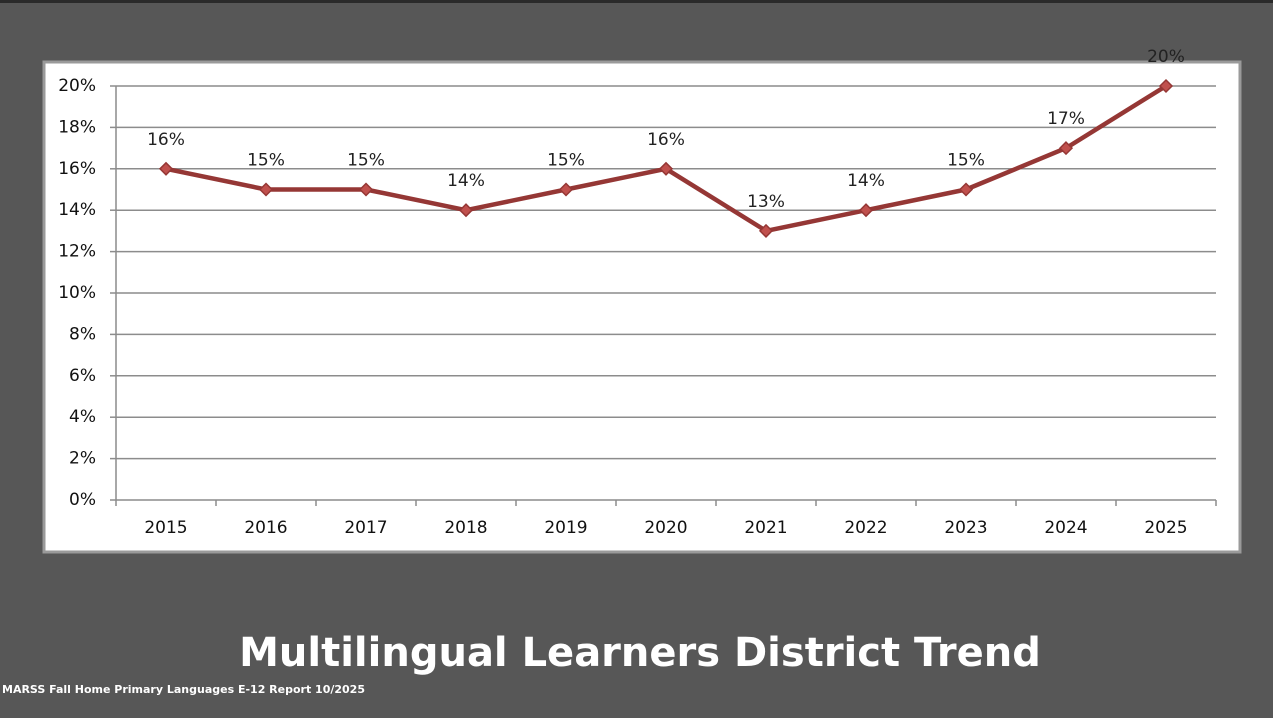  What do you see at coordinates (82, 459) in the screenshot?
I see `y-tick-label: 2%` at bounding box center [82, 459].